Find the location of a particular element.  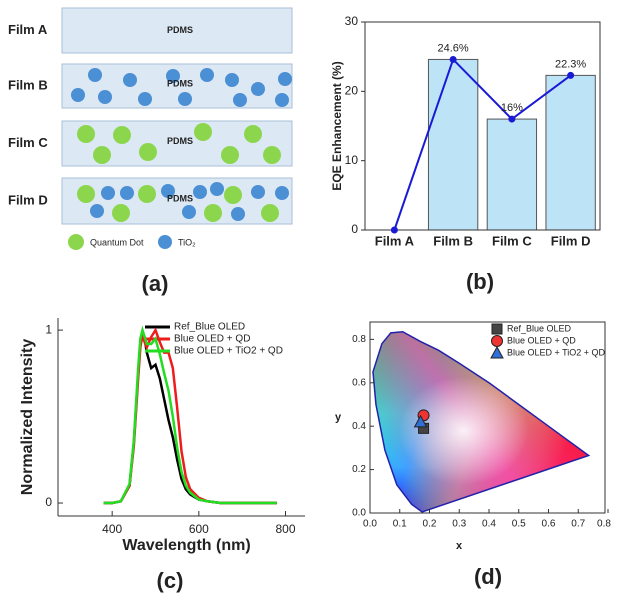

x-tick-label: 400 is located at coordinates (112, 529).